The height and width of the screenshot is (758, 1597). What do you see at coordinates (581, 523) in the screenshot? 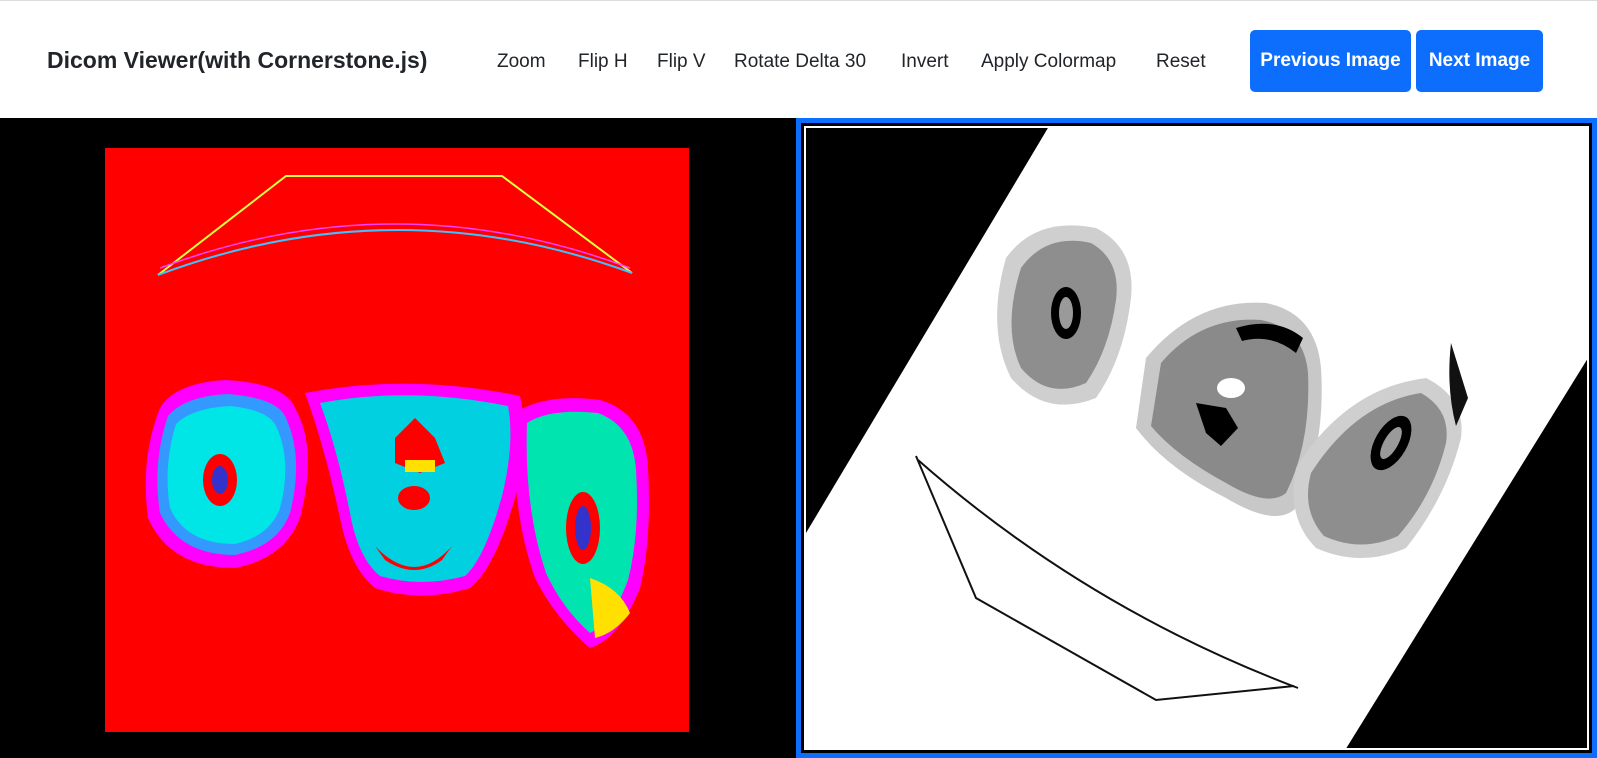
I see `right-arm` at bounding box center [581, 523].